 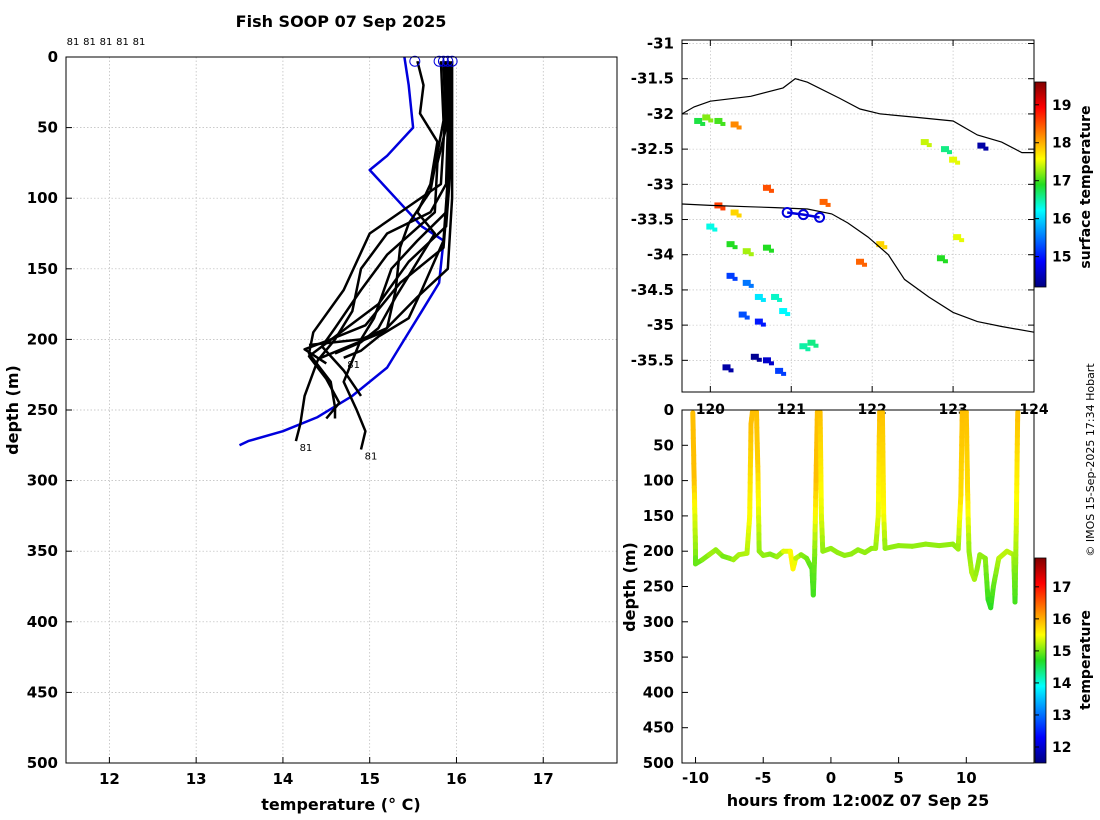 What do you see at coordinates (1061, 588) in the screenshot?
I see `temperature-colorbar-tick-label: 17` at bounding box center [1061, 588].